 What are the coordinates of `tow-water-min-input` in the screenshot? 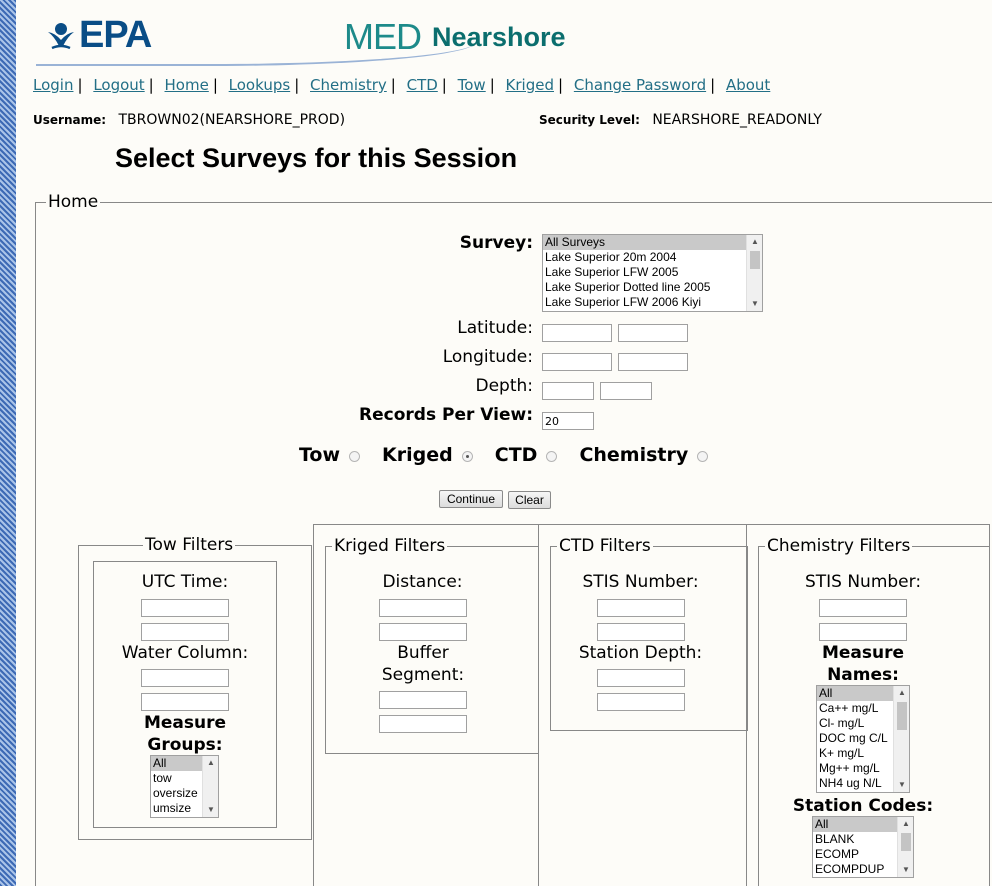 It's located at (185, 678).